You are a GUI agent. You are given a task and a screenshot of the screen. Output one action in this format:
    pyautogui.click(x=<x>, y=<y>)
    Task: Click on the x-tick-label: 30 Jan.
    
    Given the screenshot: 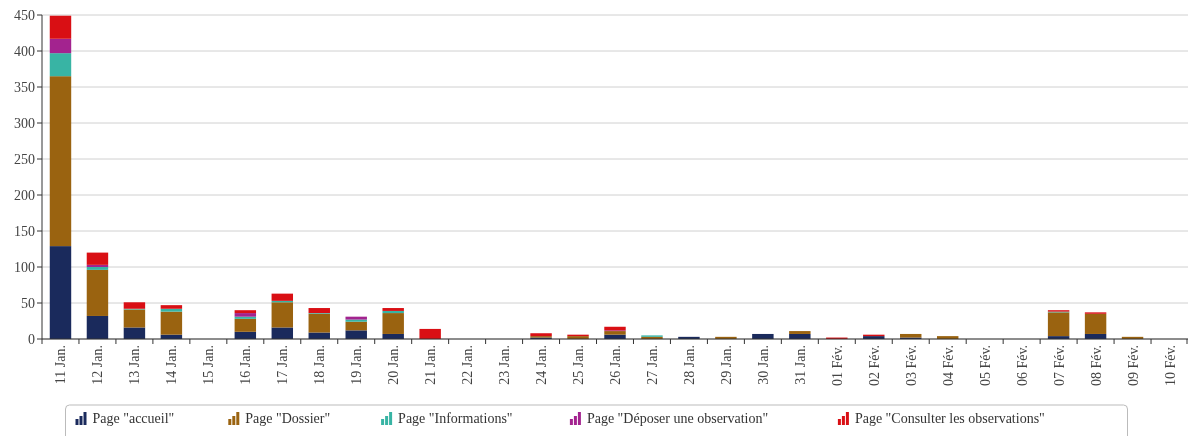 What is the action you would take?
    pyautogui.click(x=763, y=365)
    